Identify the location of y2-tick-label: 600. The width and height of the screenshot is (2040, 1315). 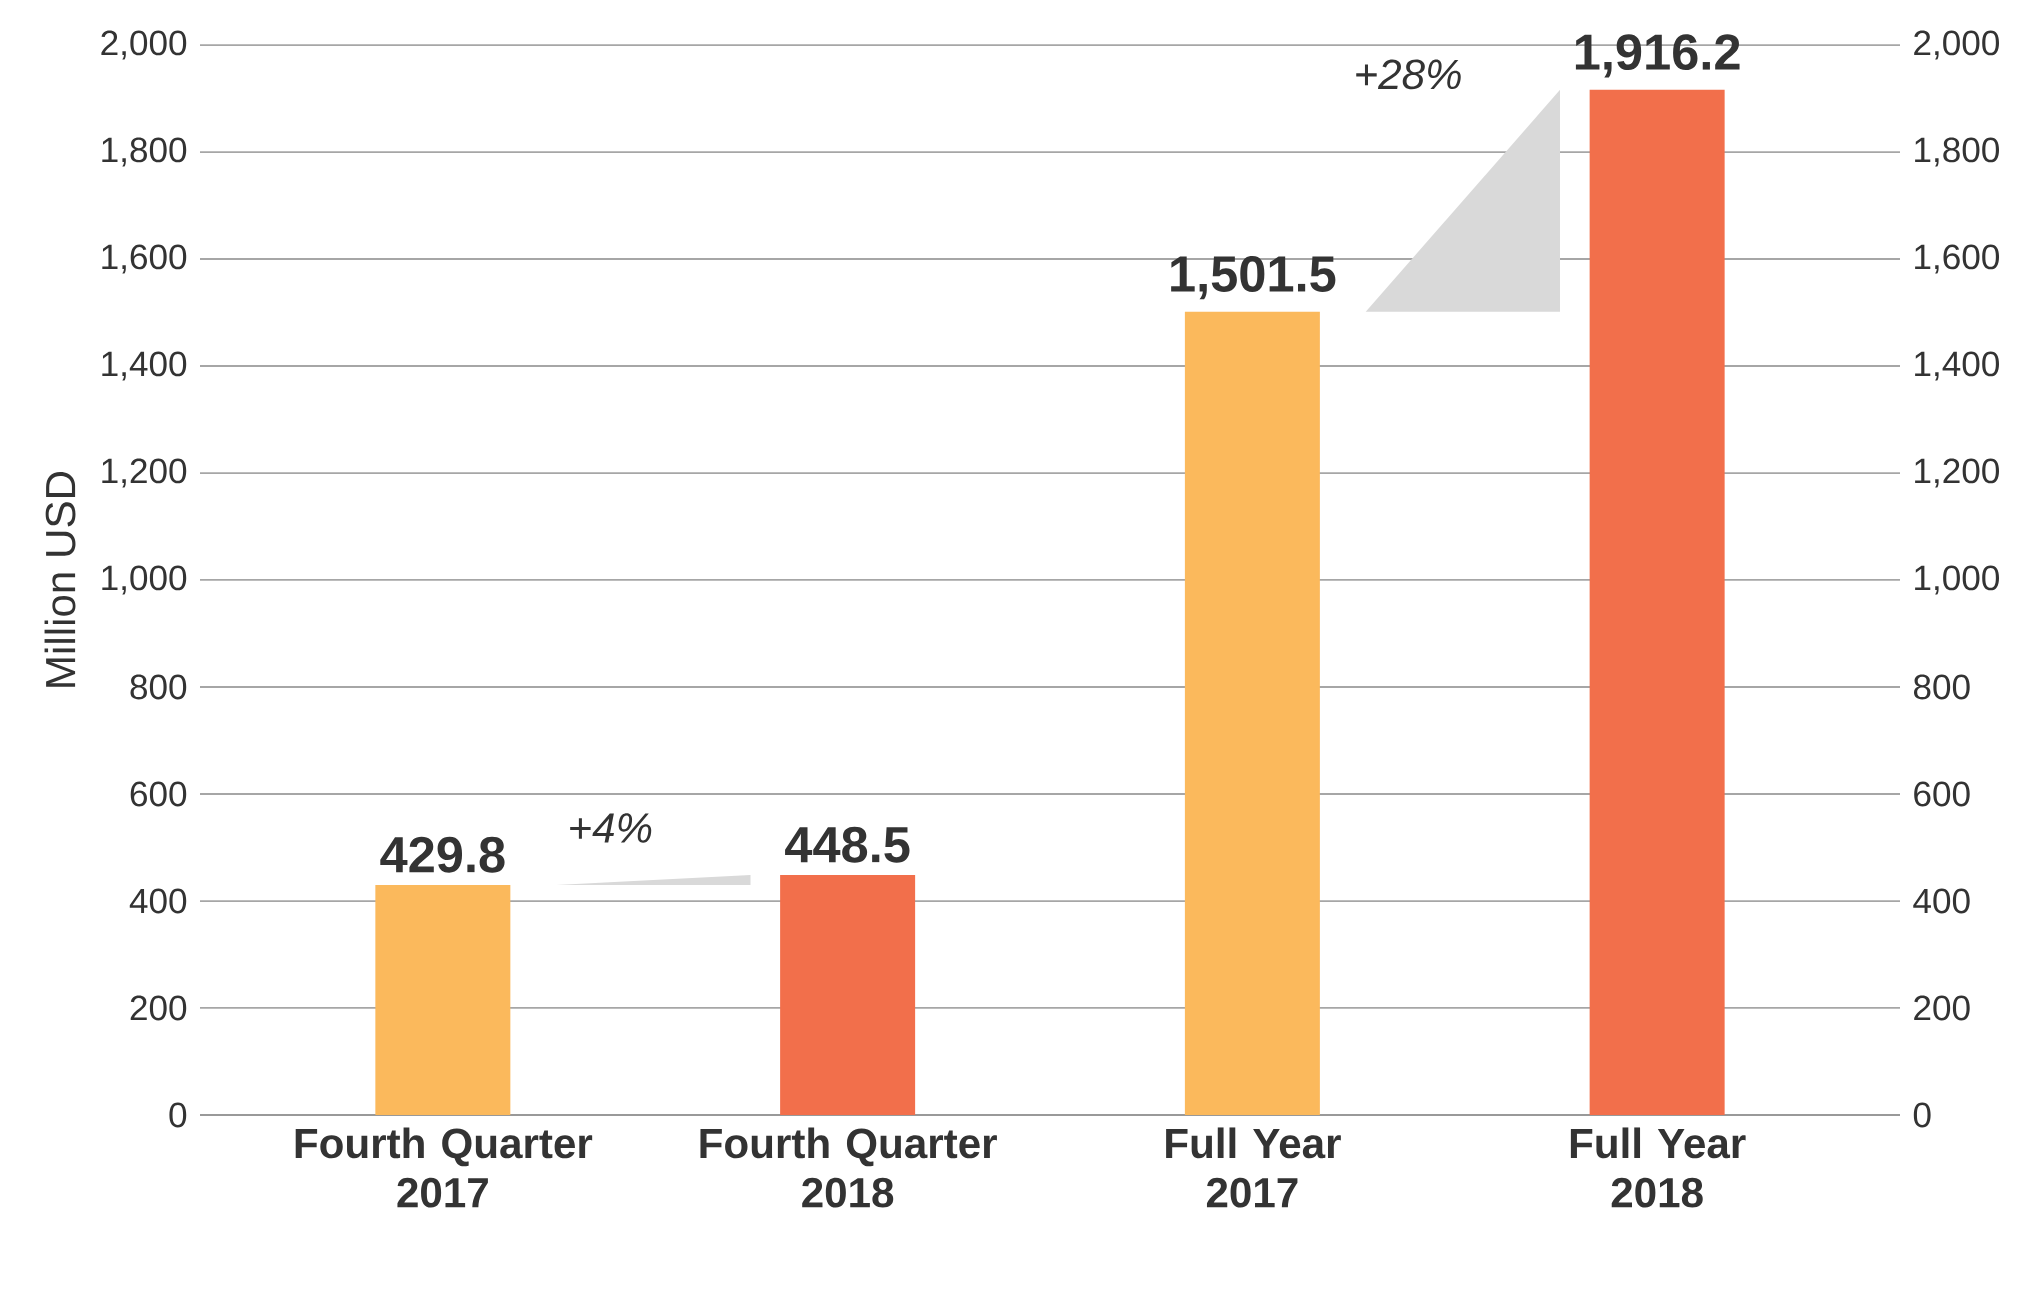
(1942, 794).